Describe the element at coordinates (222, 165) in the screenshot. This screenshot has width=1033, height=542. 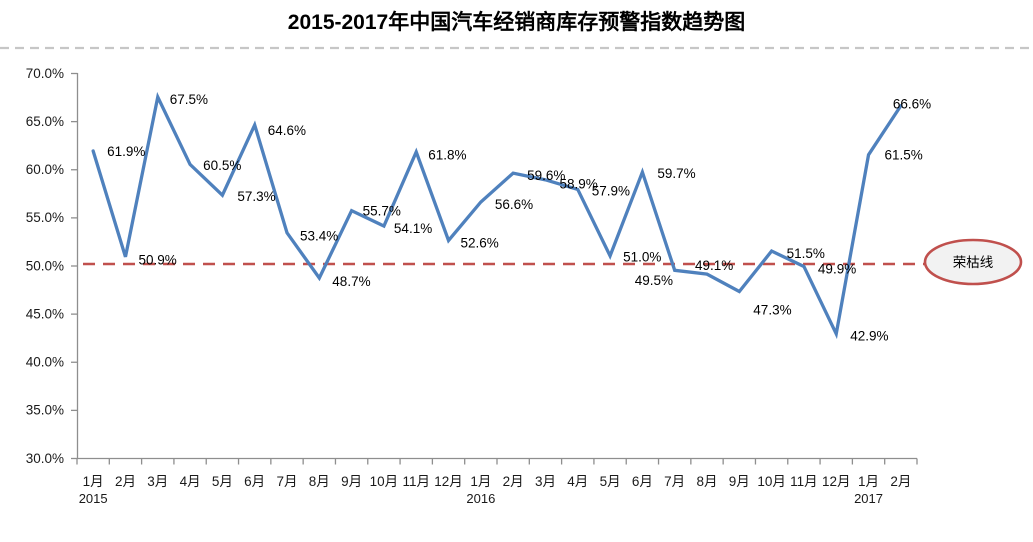
I see `data-point-label: 60.5%` at that location.